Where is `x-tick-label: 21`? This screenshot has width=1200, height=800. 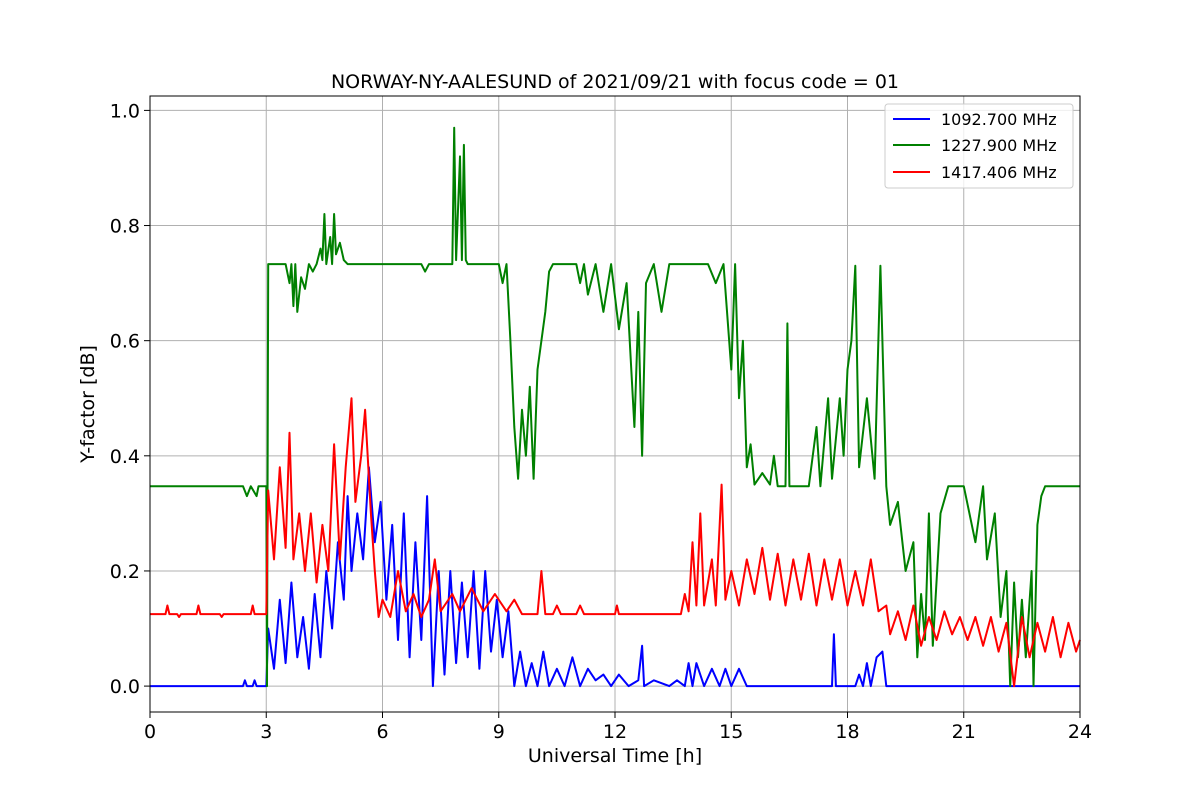 x-tick-label: 21 is located at coordinates (964, 732).